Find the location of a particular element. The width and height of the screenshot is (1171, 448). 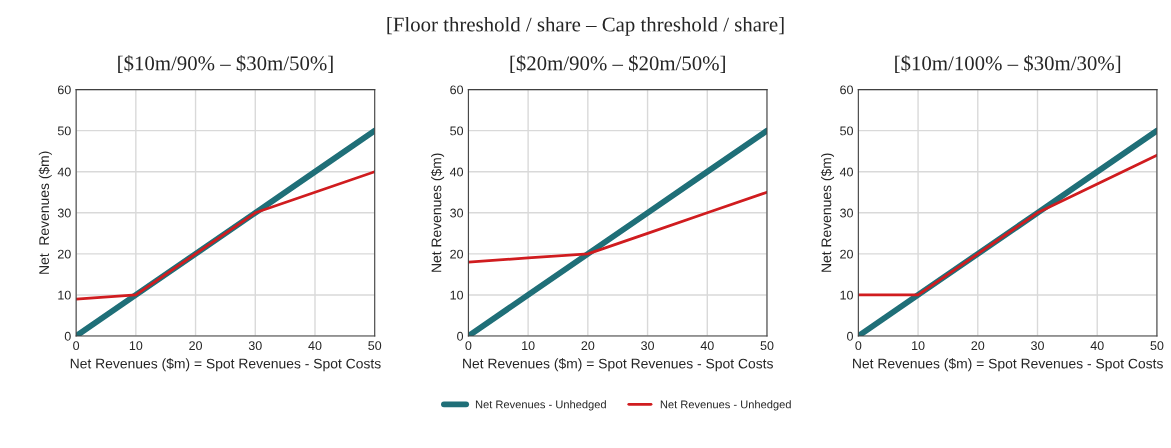

text: [Floor threshold / share – Cap threshold / share] is located at coordinates (585, 26).